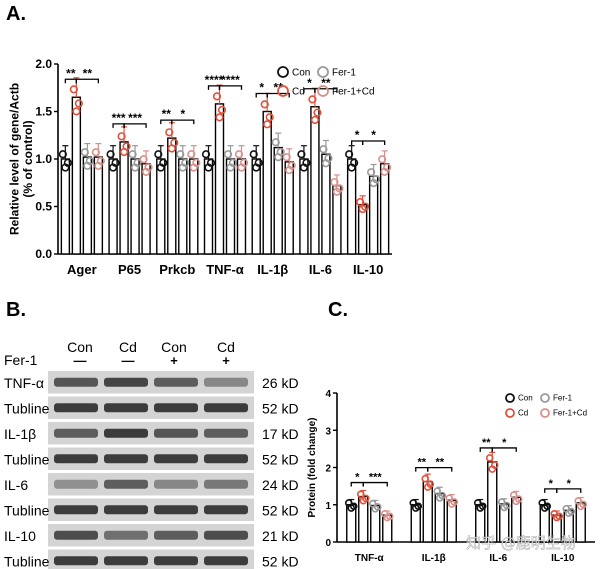  I want to click on y-tick-label: 1.5, so click(43, 112).